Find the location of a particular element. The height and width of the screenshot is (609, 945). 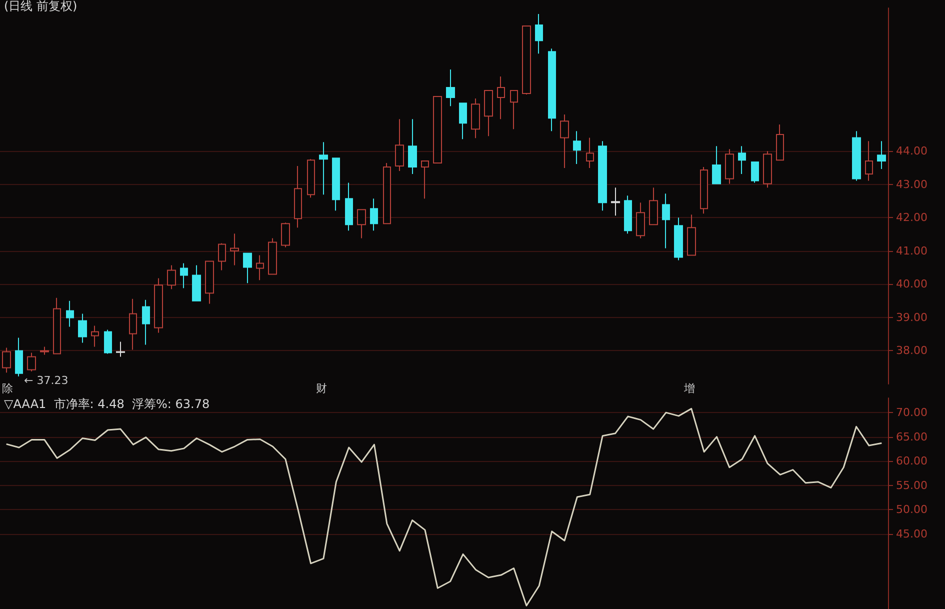

y-tick-label: 44.00 is located at coordinates (912, 151).